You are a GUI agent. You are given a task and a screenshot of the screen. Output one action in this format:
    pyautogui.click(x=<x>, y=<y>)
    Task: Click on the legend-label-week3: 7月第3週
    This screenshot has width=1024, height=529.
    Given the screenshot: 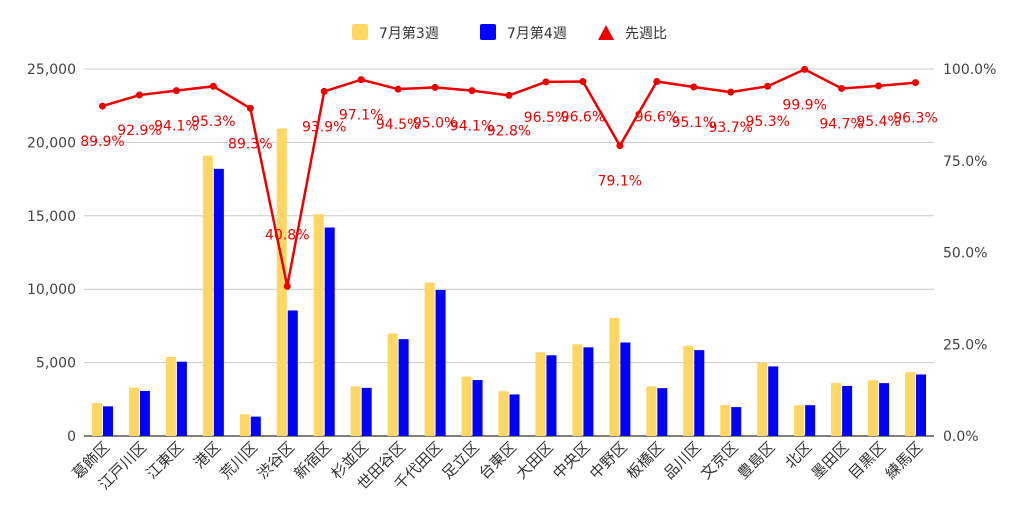 What is the action you would take?
    pyautogui.click(x=409, y=33)
    